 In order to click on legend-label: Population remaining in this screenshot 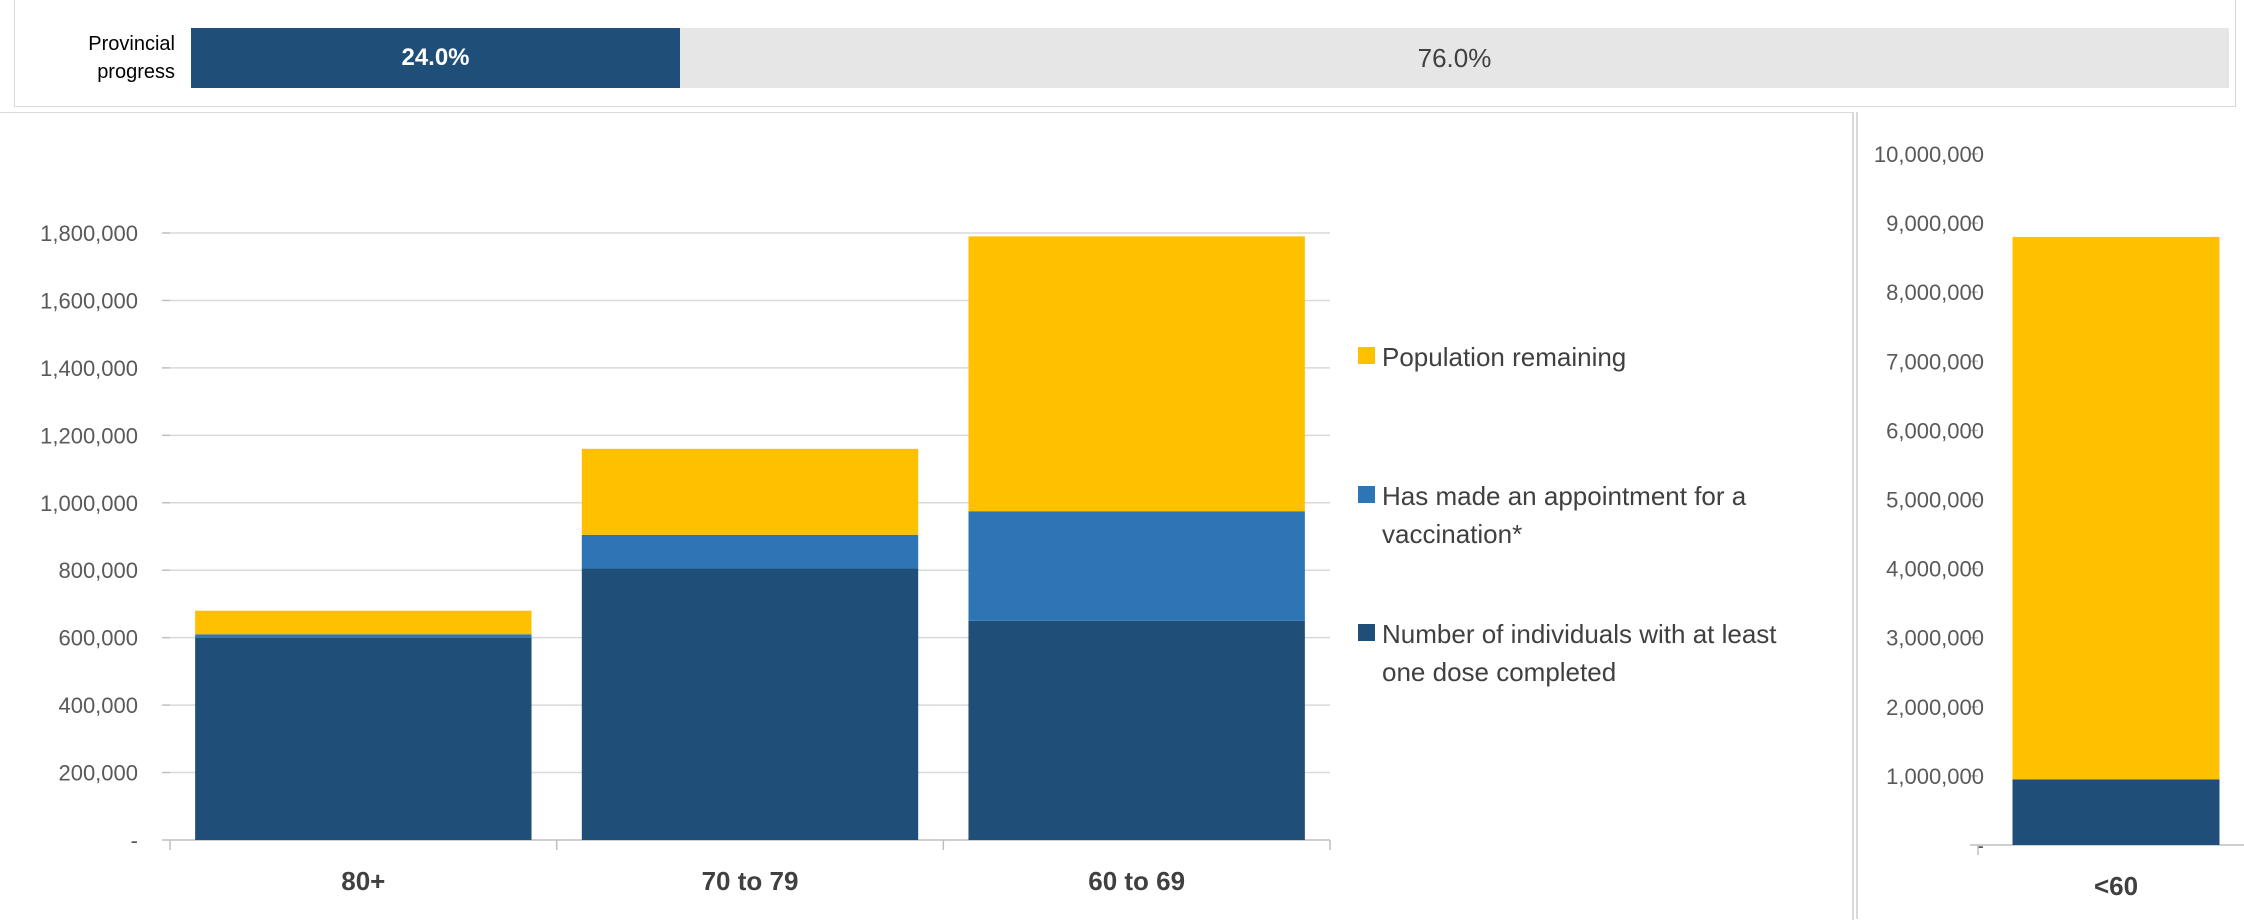, I will do `click(1504, 357)`.